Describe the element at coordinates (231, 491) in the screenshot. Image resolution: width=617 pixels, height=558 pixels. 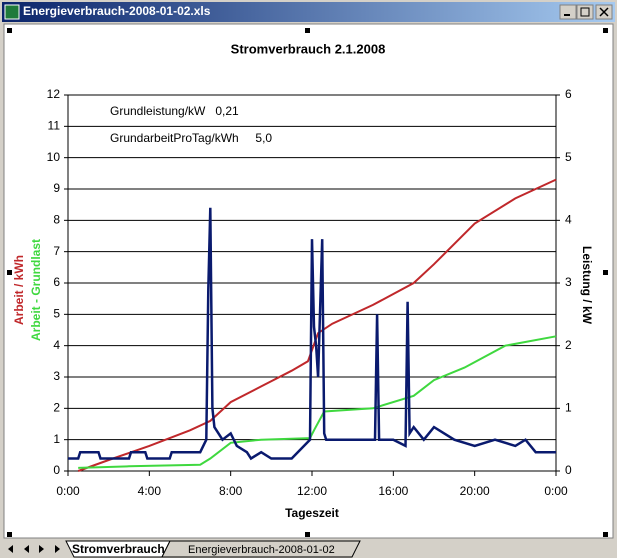
I see `x-tick-label: 8:00` at that location.